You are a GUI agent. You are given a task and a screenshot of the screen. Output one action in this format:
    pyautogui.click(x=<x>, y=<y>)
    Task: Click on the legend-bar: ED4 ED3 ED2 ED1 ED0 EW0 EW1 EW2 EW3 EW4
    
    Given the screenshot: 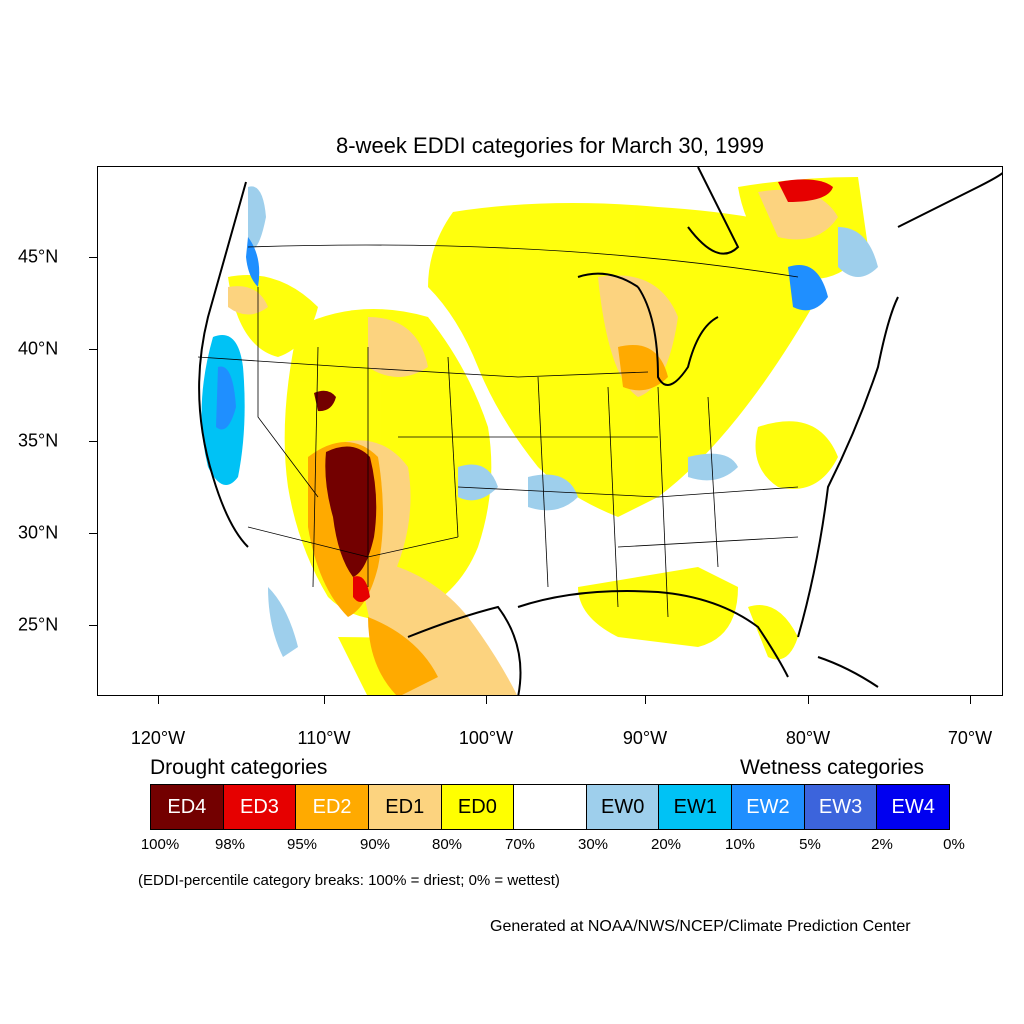 What is the action you would take?
    pyautogui.click(x=550, y=807)
    